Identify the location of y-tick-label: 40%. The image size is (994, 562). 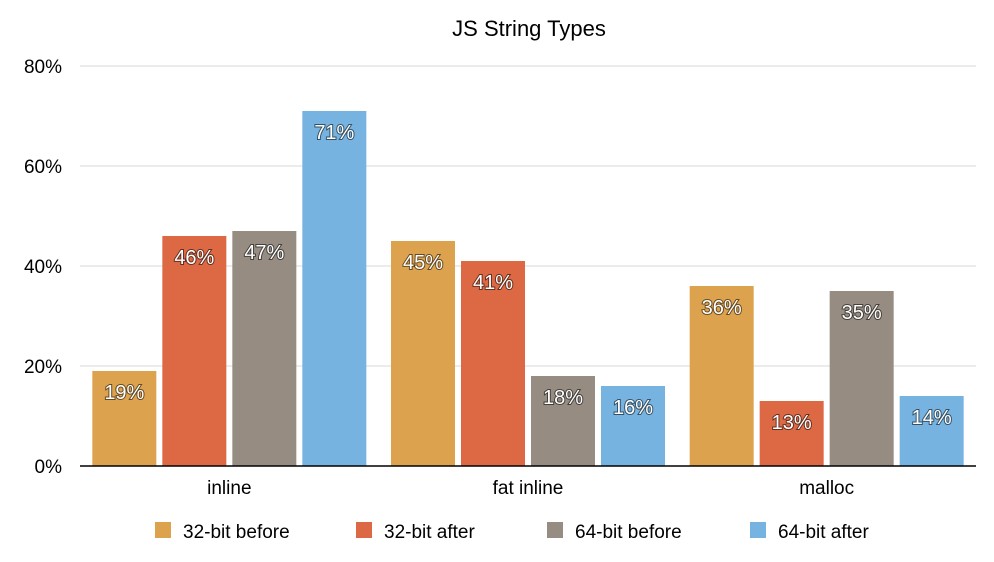
(43, 267).